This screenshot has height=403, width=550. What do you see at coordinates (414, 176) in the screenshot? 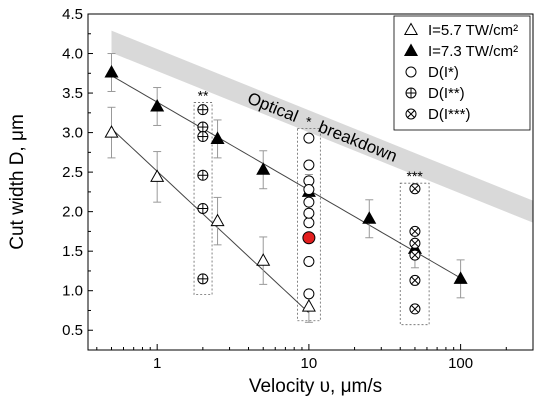
I see `group-label: ***` at bounding box center [414, 176].